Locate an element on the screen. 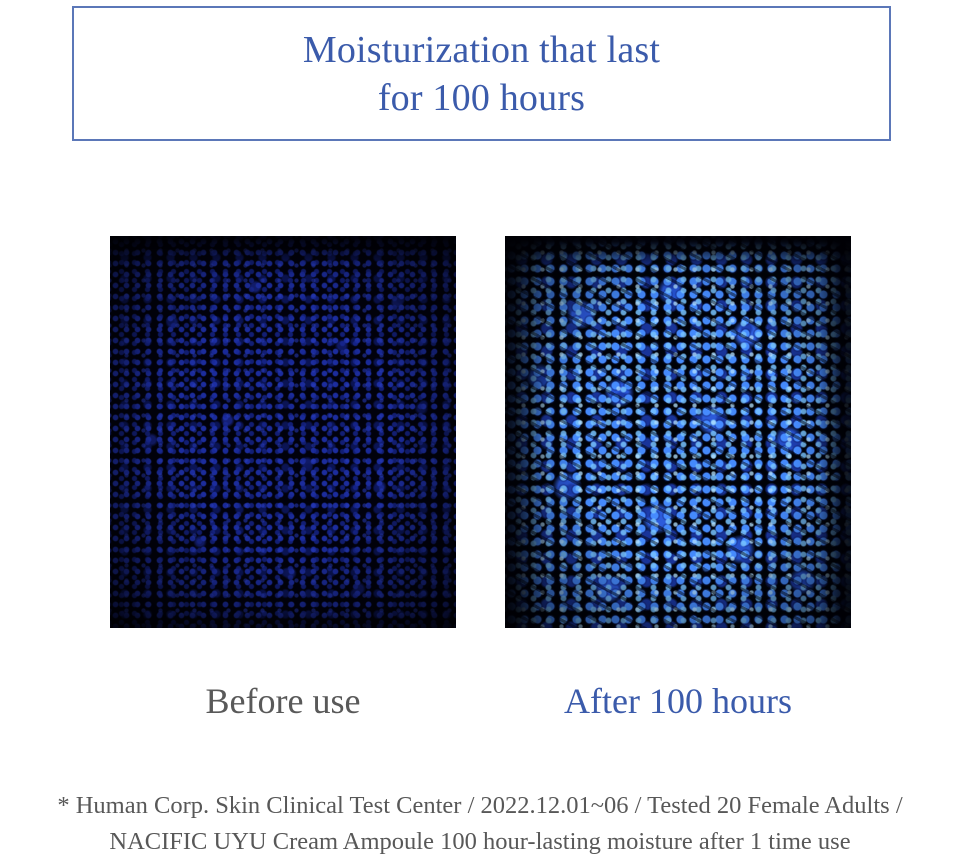 The height and width of the screenshot is (860, 960). title-line-1: Moisturization that last is located at coordinates (481, 49).